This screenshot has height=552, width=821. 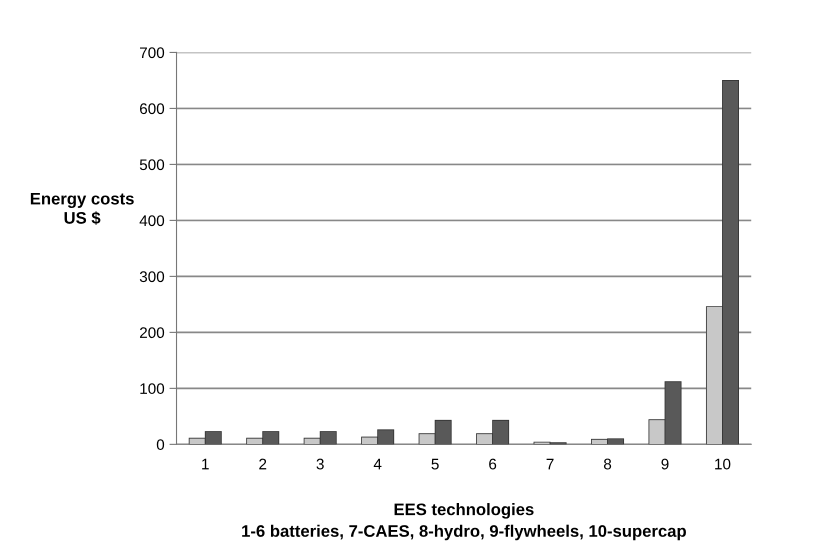 What do you see at coordinates (378, 464) in the screenshot?
I see `x-tick-label: 4` at bounding box center [378, 464].